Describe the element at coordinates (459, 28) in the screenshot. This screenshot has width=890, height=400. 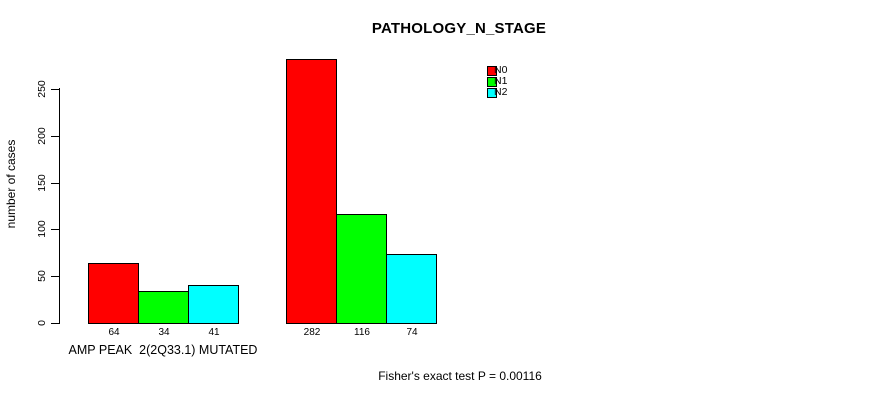
I see `chart-title: PATHOLOGY_N_STAGE` at that location.